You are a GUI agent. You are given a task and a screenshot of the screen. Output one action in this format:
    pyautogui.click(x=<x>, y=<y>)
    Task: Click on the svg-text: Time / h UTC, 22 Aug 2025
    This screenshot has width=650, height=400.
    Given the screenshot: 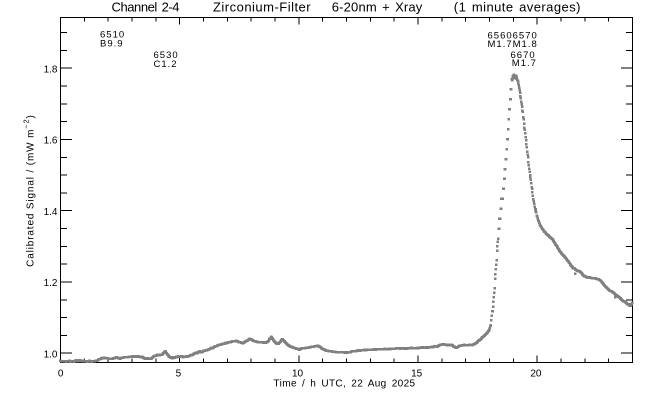 What is the action you would take?
    pyautogui.click(x=345, y=384)
    